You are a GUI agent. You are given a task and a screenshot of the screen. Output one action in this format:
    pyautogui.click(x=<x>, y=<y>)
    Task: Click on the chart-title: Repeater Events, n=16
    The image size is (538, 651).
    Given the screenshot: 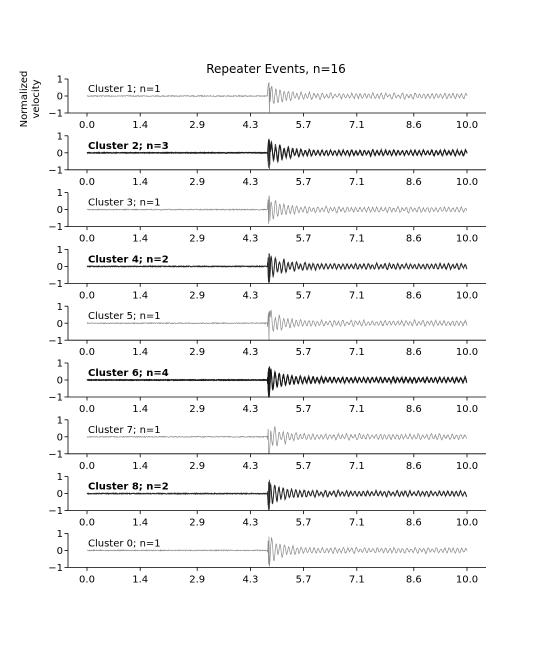 What is the action you would take?
    pyautogui.click(x=276, y=69)
    